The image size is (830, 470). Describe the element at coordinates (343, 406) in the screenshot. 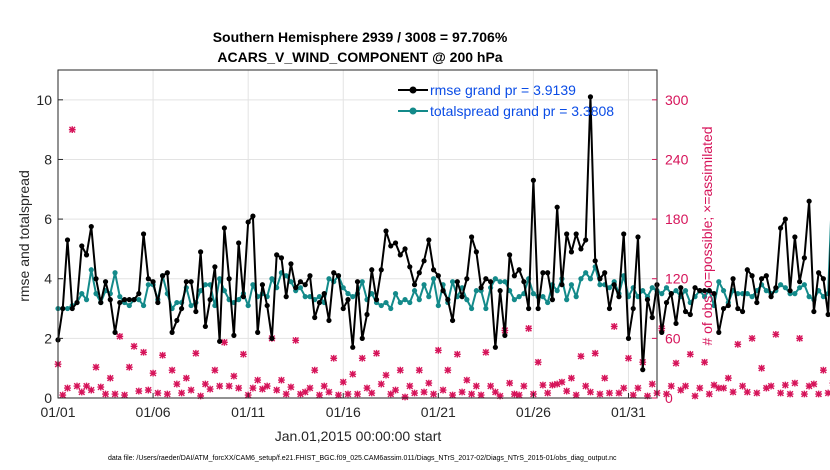

I see `x-axis-ticks: 01/01 01/06 01/11 01/16 01/21 01/26 01/31` at that location.